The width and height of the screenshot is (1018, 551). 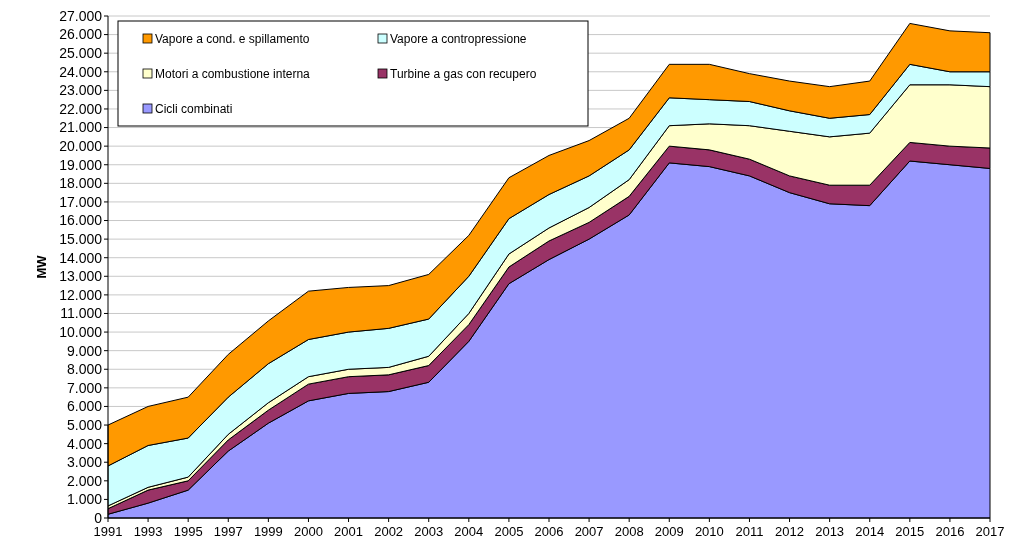 I want to click on y-tick-label: 17.000, so click(x=81, y=201).